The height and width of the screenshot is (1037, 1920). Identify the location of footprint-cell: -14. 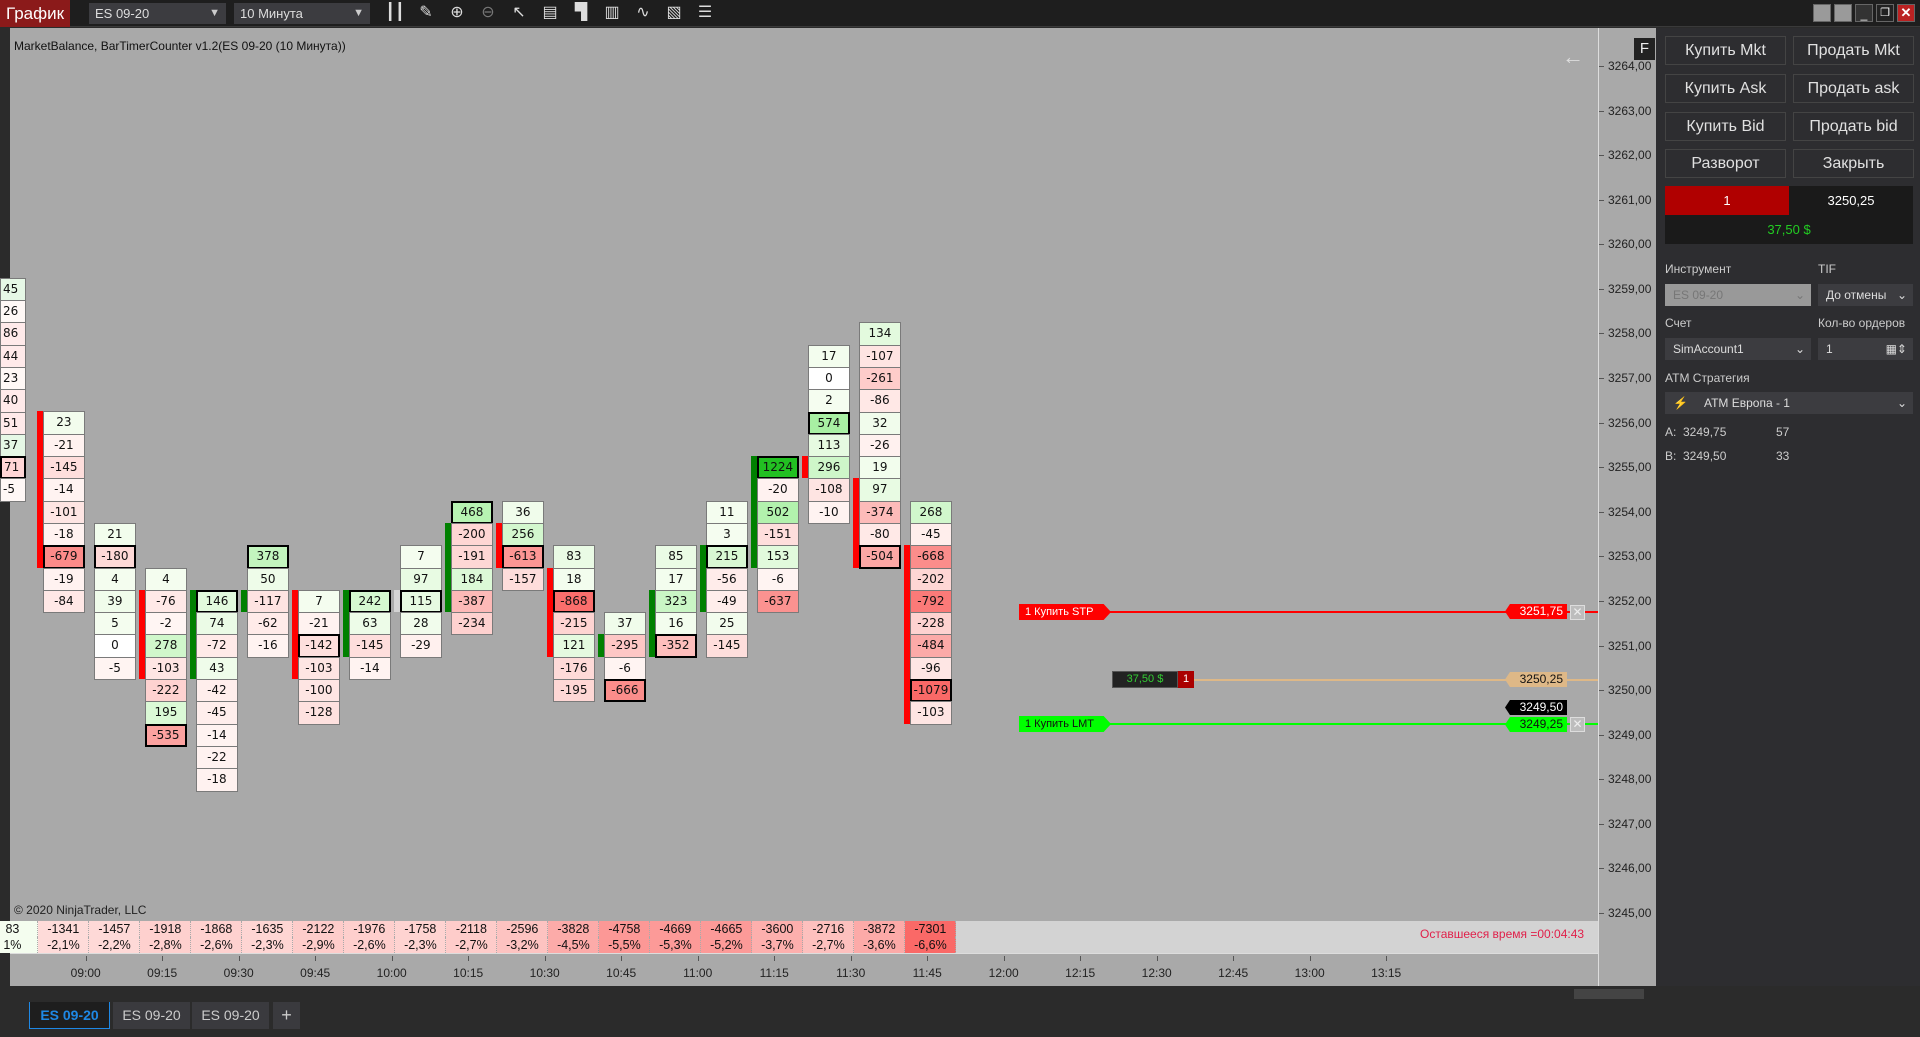
(216, 735).